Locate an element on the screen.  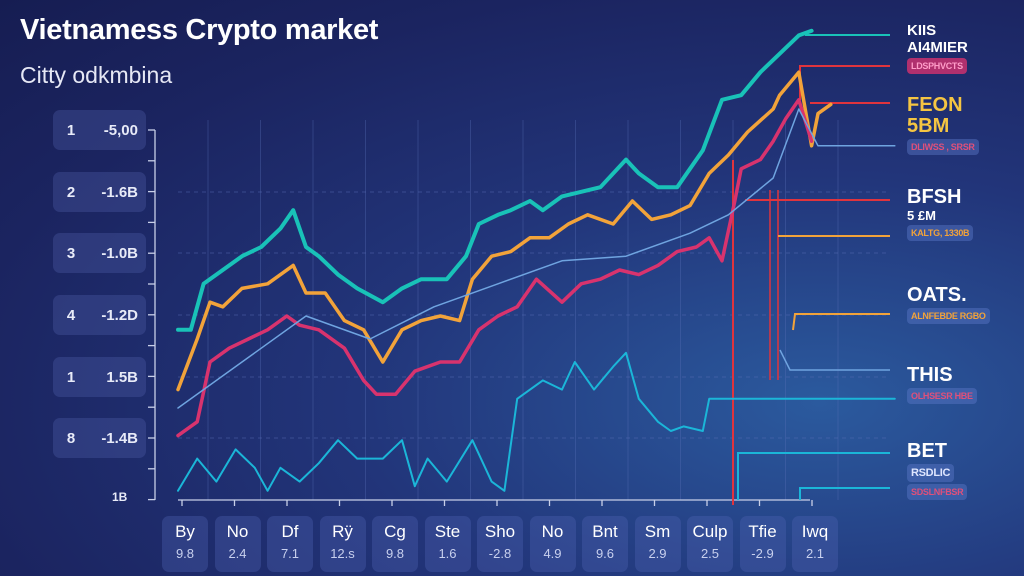
y-tick-label: -1.0B is located at coordinates (119, 253).